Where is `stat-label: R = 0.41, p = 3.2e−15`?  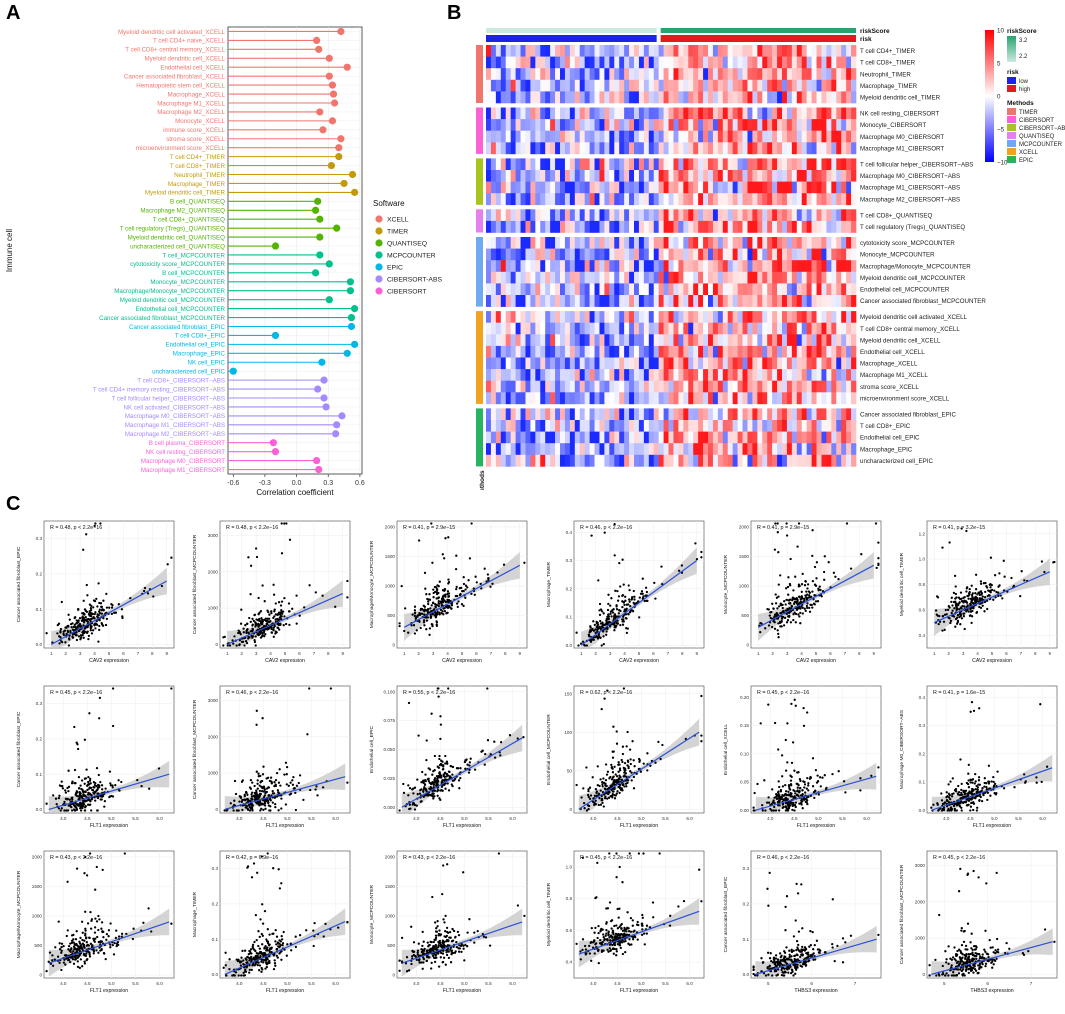
stat-label: R = 0.41, p = 3.2e−15 is located at coordinates (959, 528).